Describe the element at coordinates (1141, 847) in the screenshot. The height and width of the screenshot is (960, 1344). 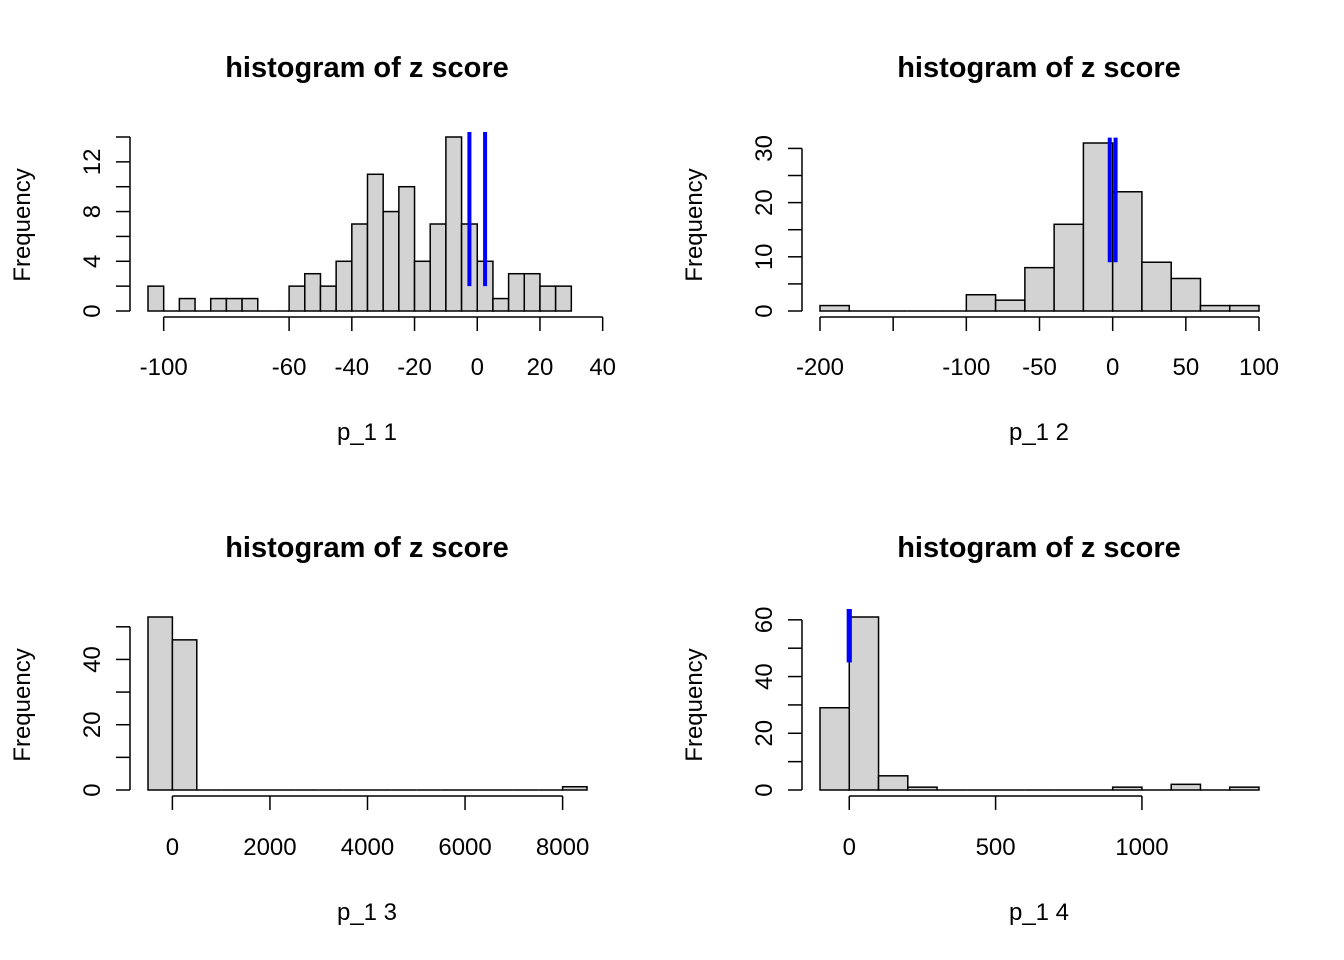
I see `x-tick-label: 1000` at that location.